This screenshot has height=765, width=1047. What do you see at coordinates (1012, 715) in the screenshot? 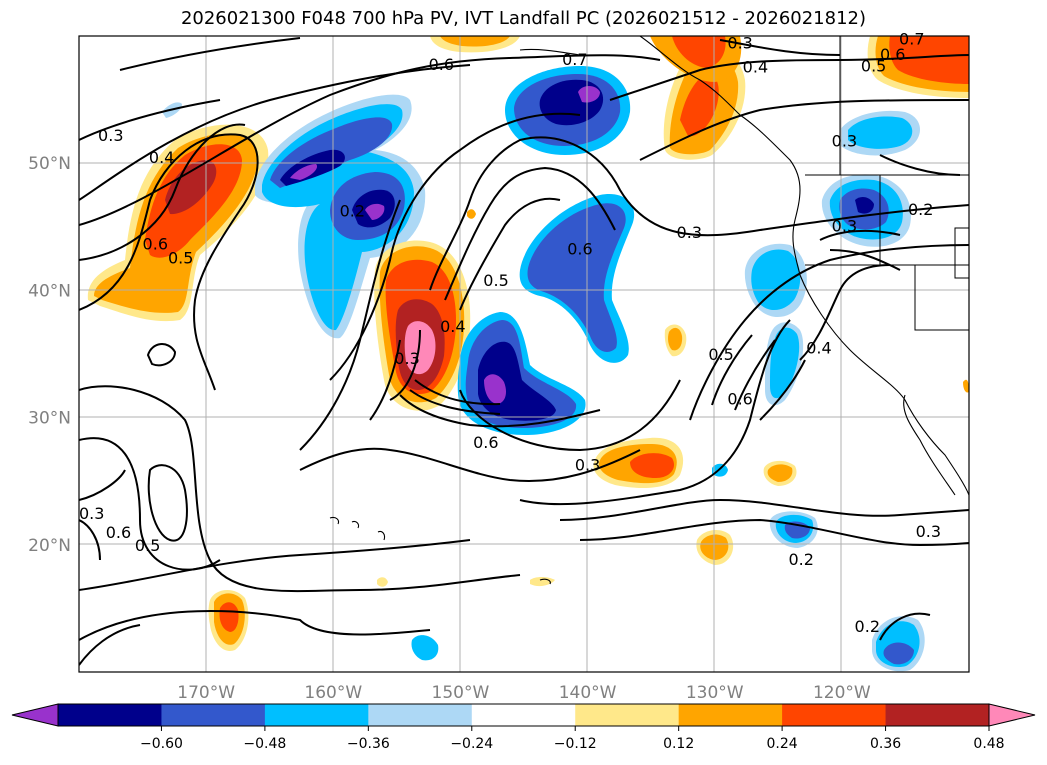
I see `colorbar-extend-high` at bounding box center [1012, 715].